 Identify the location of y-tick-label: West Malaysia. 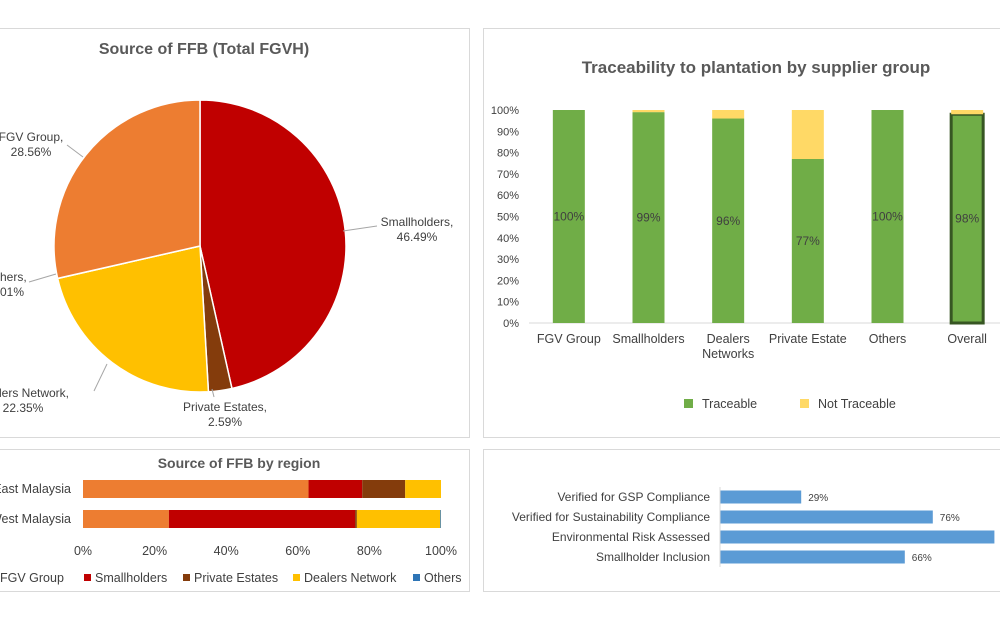
(35, 519).